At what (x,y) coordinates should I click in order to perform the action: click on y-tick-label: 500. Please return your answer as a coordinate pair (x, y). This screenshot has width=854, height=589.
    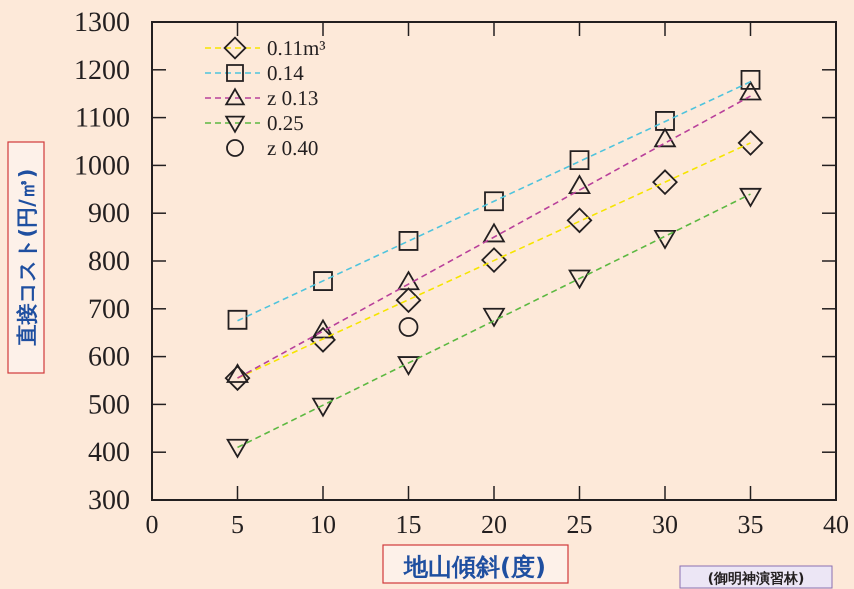
    Looking at the image, I should click on (109, 404).